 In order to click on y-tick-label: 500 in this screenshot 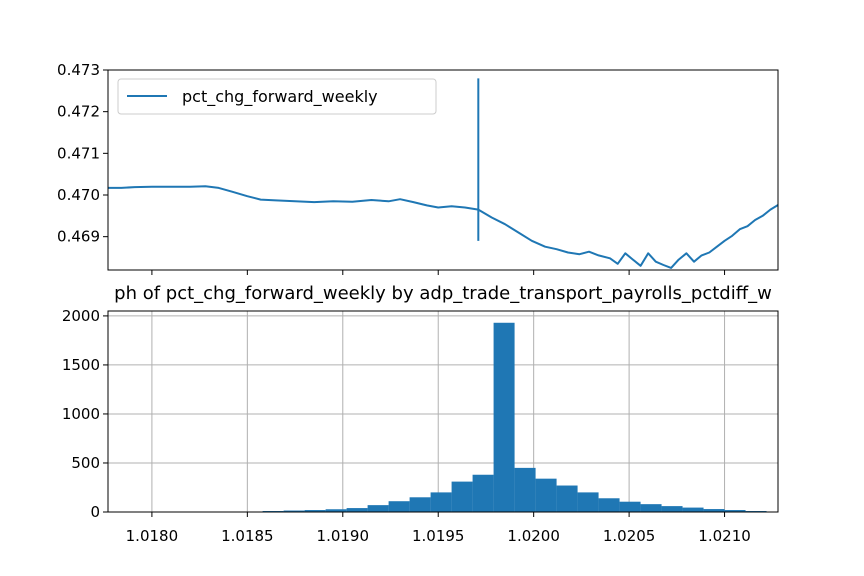, I will do `click(85, 463)`.